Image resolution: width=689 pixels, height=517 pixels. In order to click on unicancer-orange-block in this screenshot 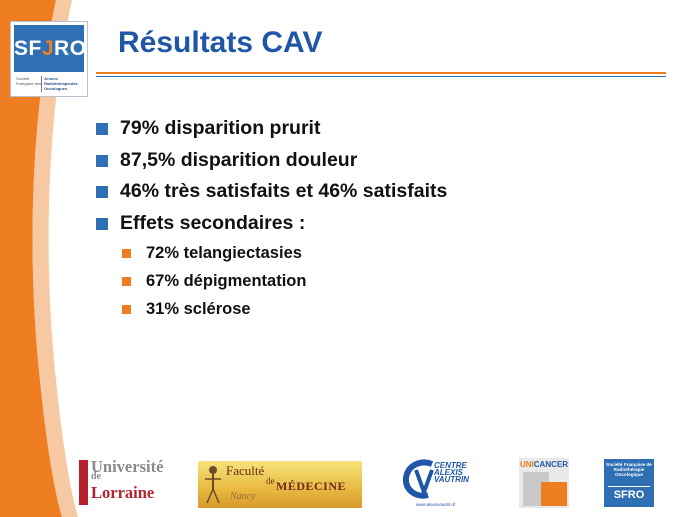, I will do `click(554, 494)`.